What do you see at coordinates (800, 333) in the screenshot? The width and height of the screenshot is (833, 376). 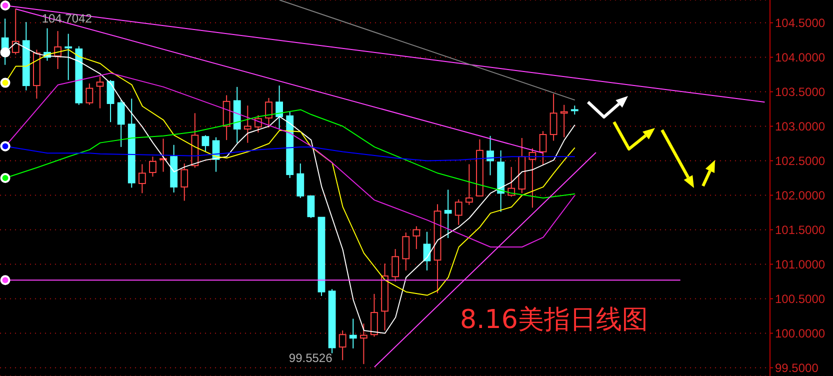 I see `y-tick-label: 100.0000` at bounding box center [800, 333].